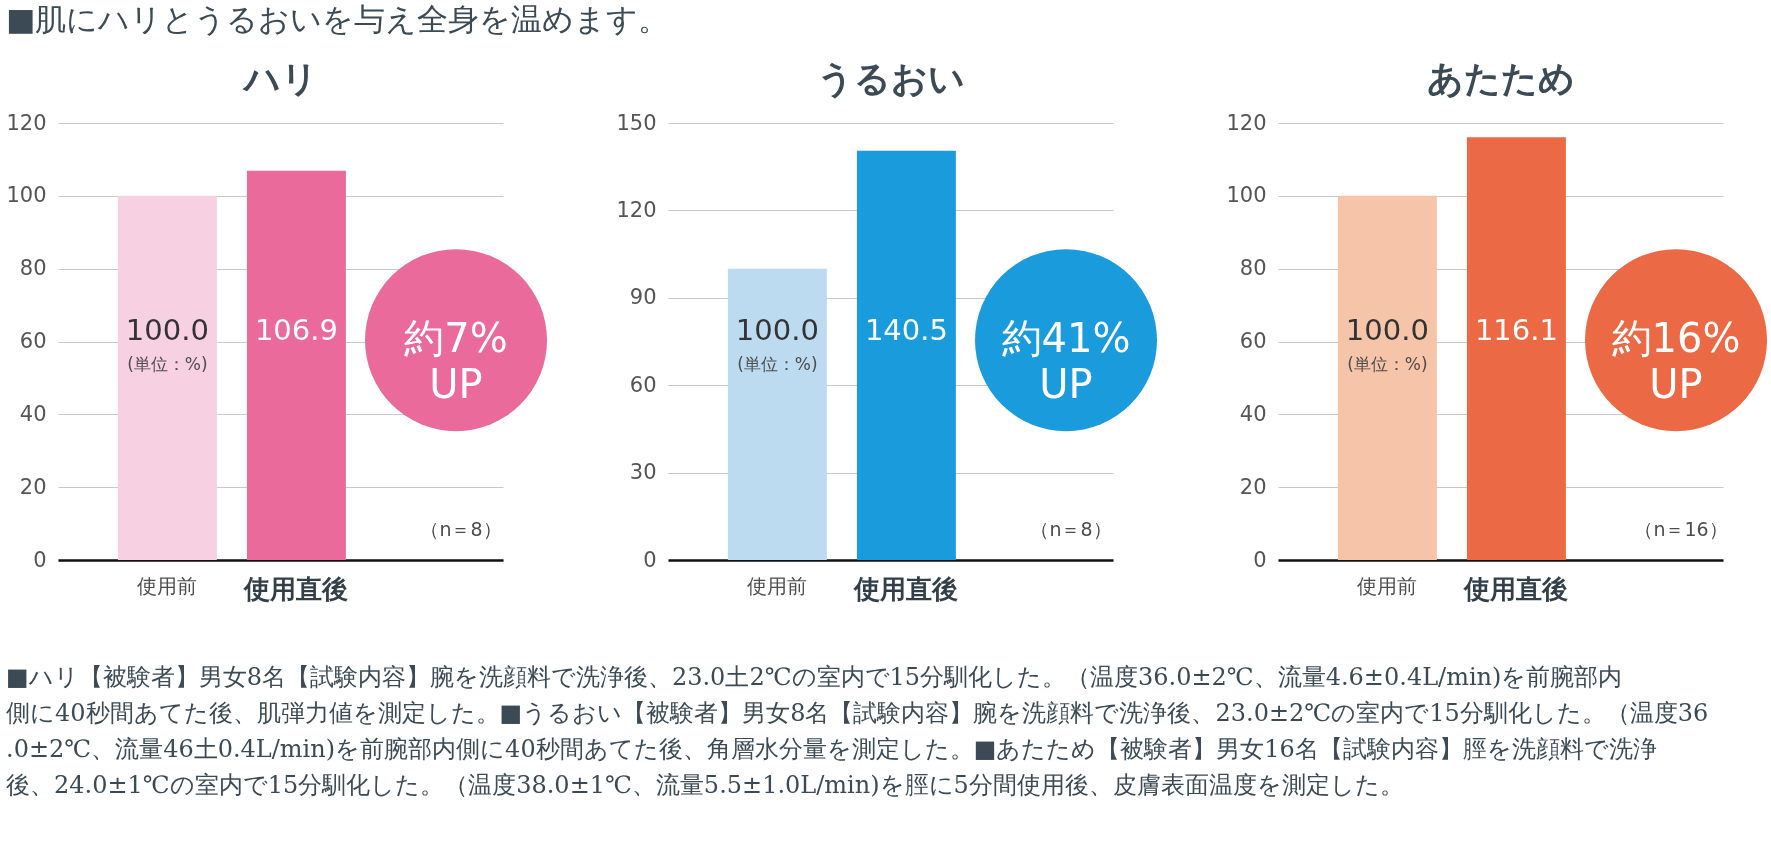  I want to click on y-tick-label: 90, so click(643, 297).